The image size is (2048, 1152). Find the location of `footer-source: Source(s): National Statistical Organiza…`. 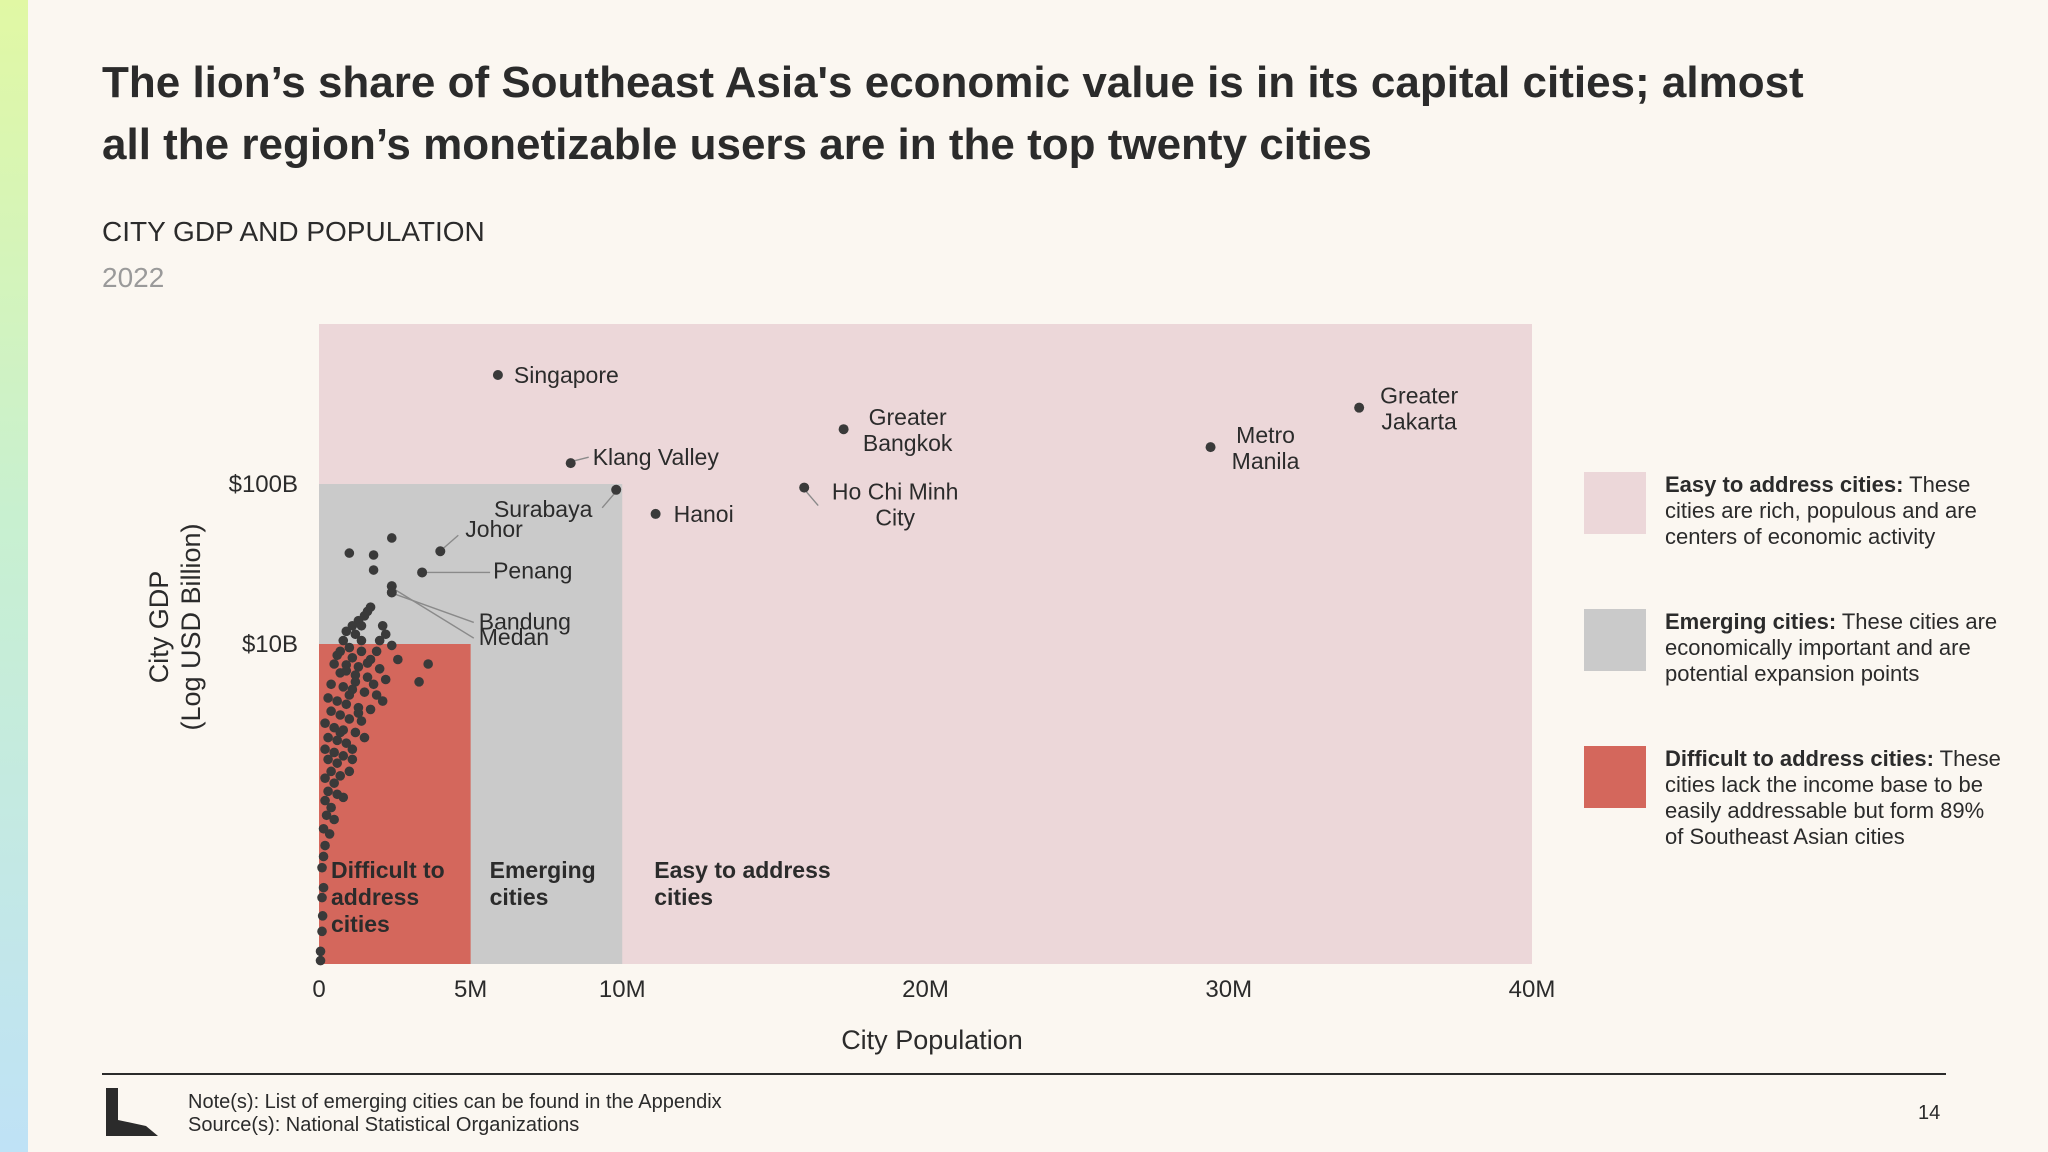

footer-source: Source(s): National Statistical Organiza… is located at coordinates (384, 1125).